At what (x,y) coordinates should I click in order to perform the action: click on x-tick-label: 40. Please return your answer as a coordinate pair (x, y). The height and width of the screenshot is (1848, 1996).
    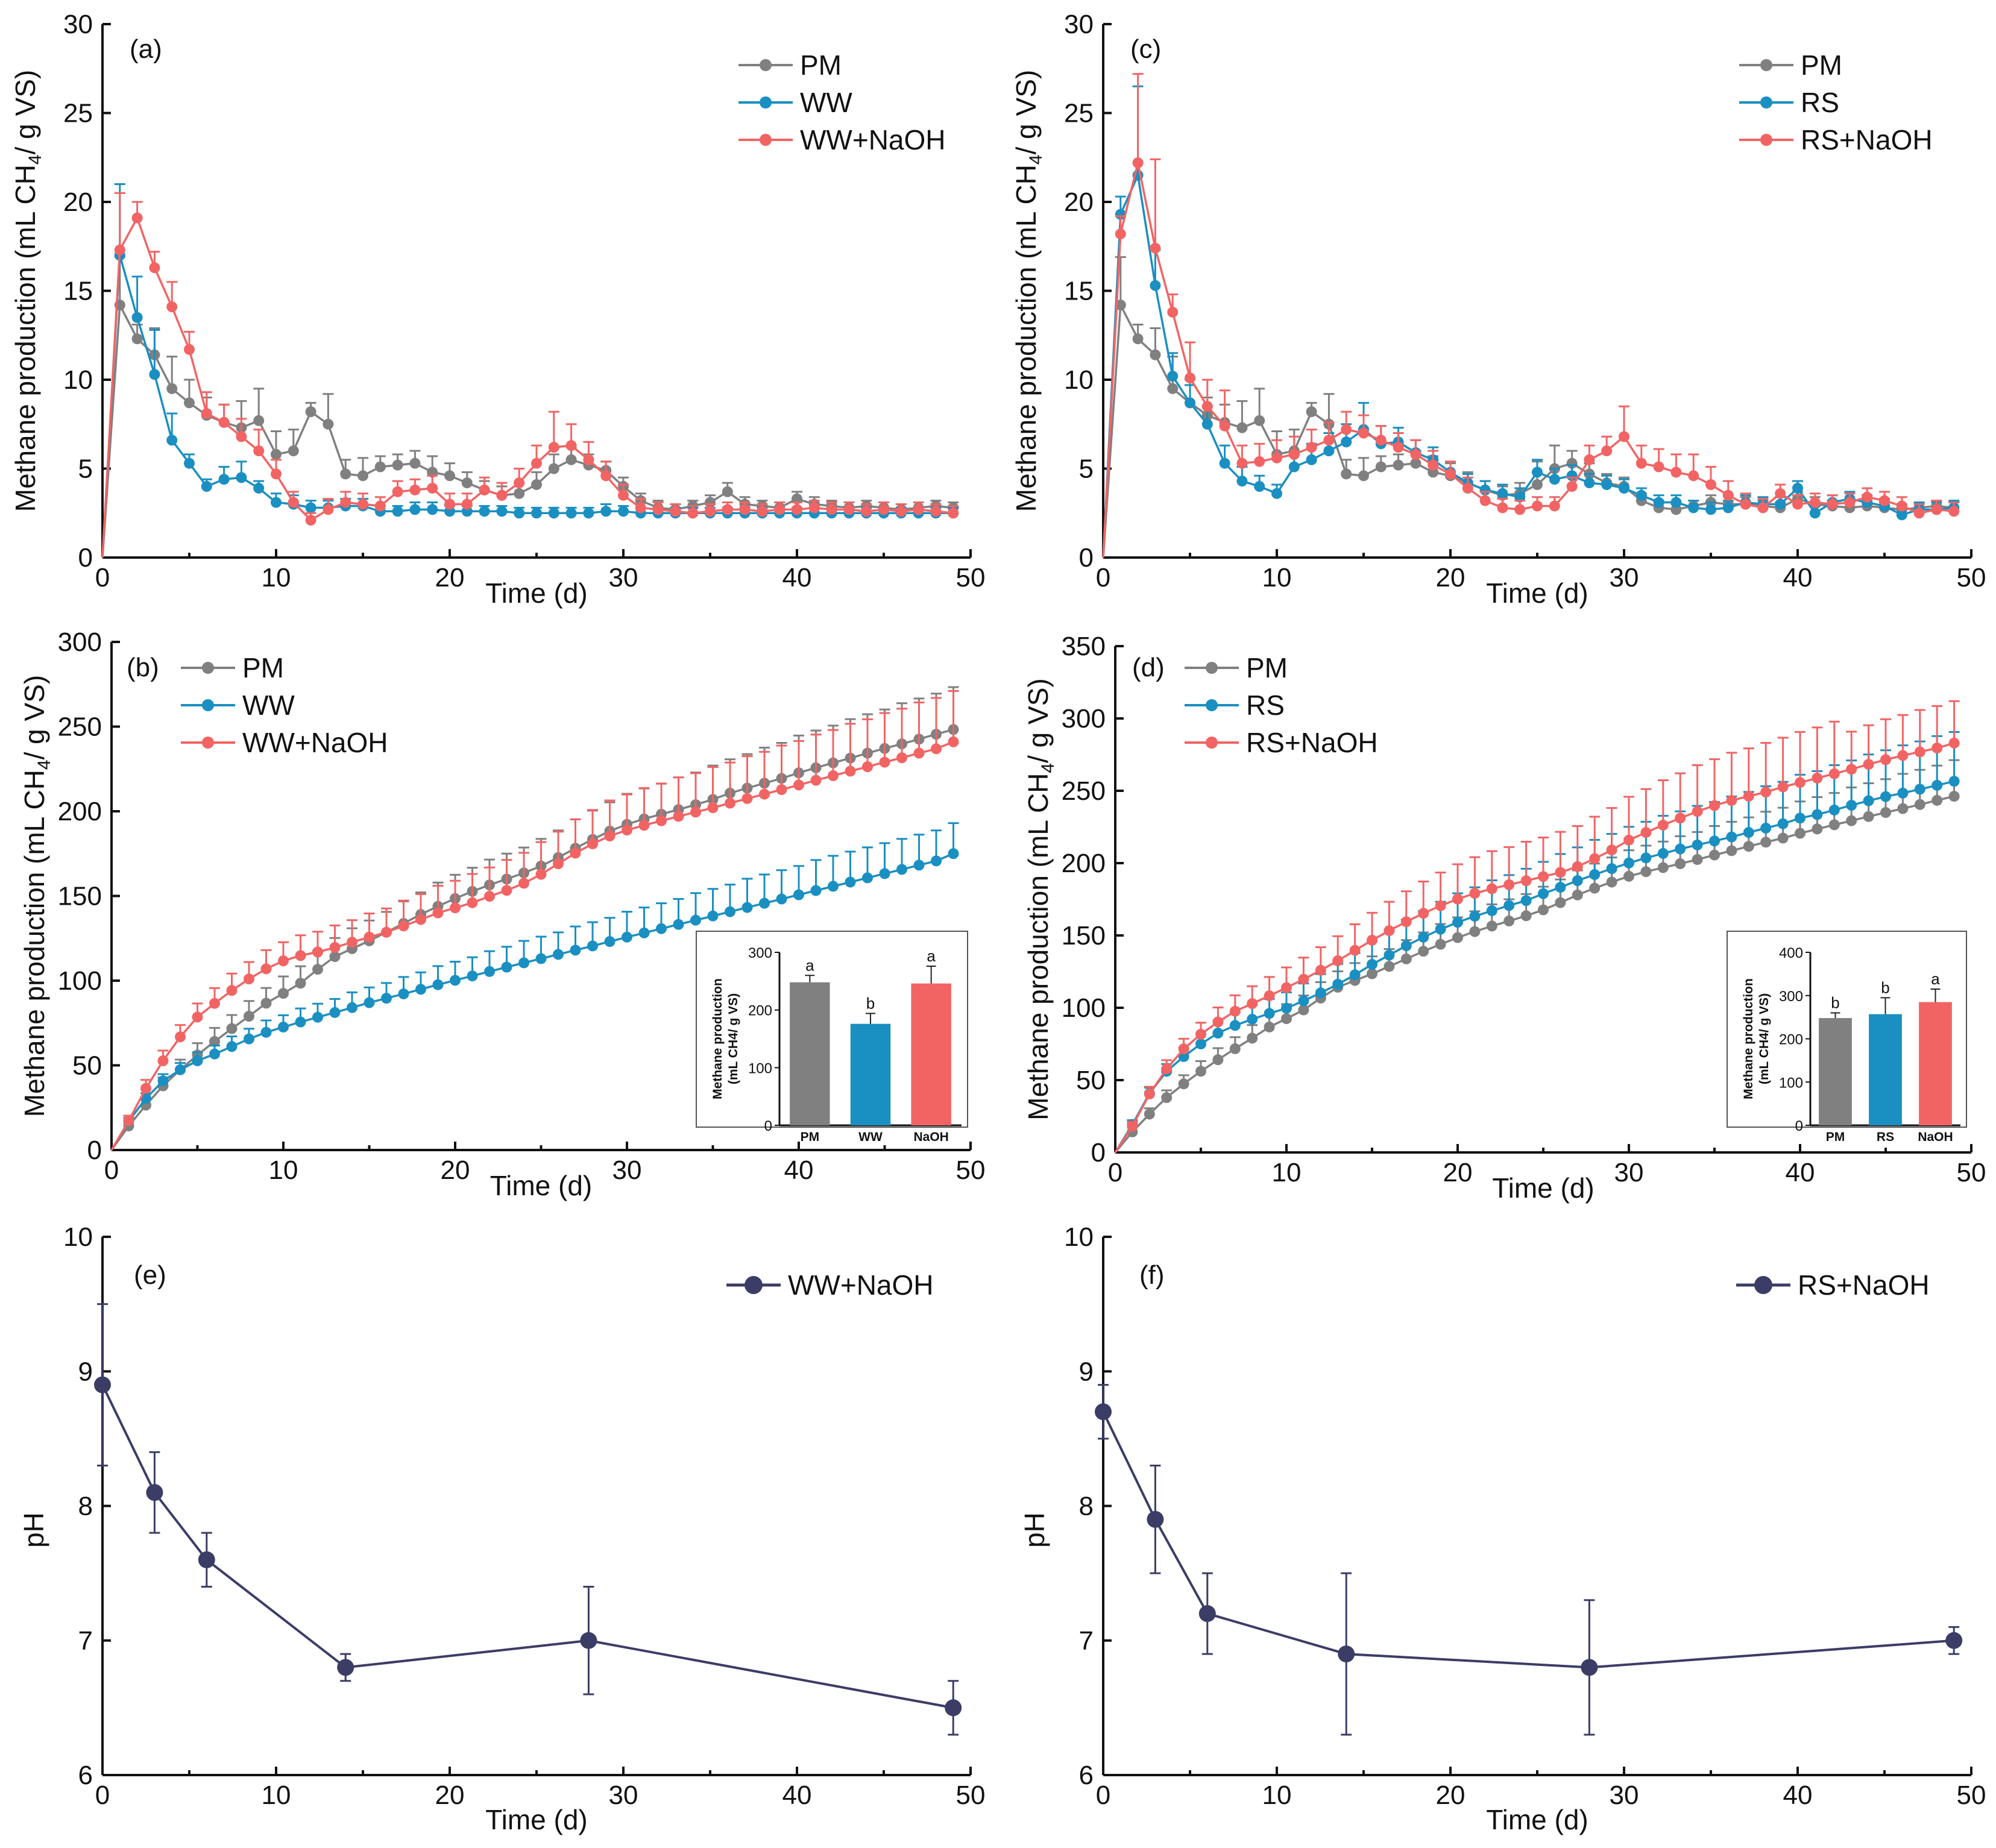
    Looking at the image, I should click on (1798, 577).